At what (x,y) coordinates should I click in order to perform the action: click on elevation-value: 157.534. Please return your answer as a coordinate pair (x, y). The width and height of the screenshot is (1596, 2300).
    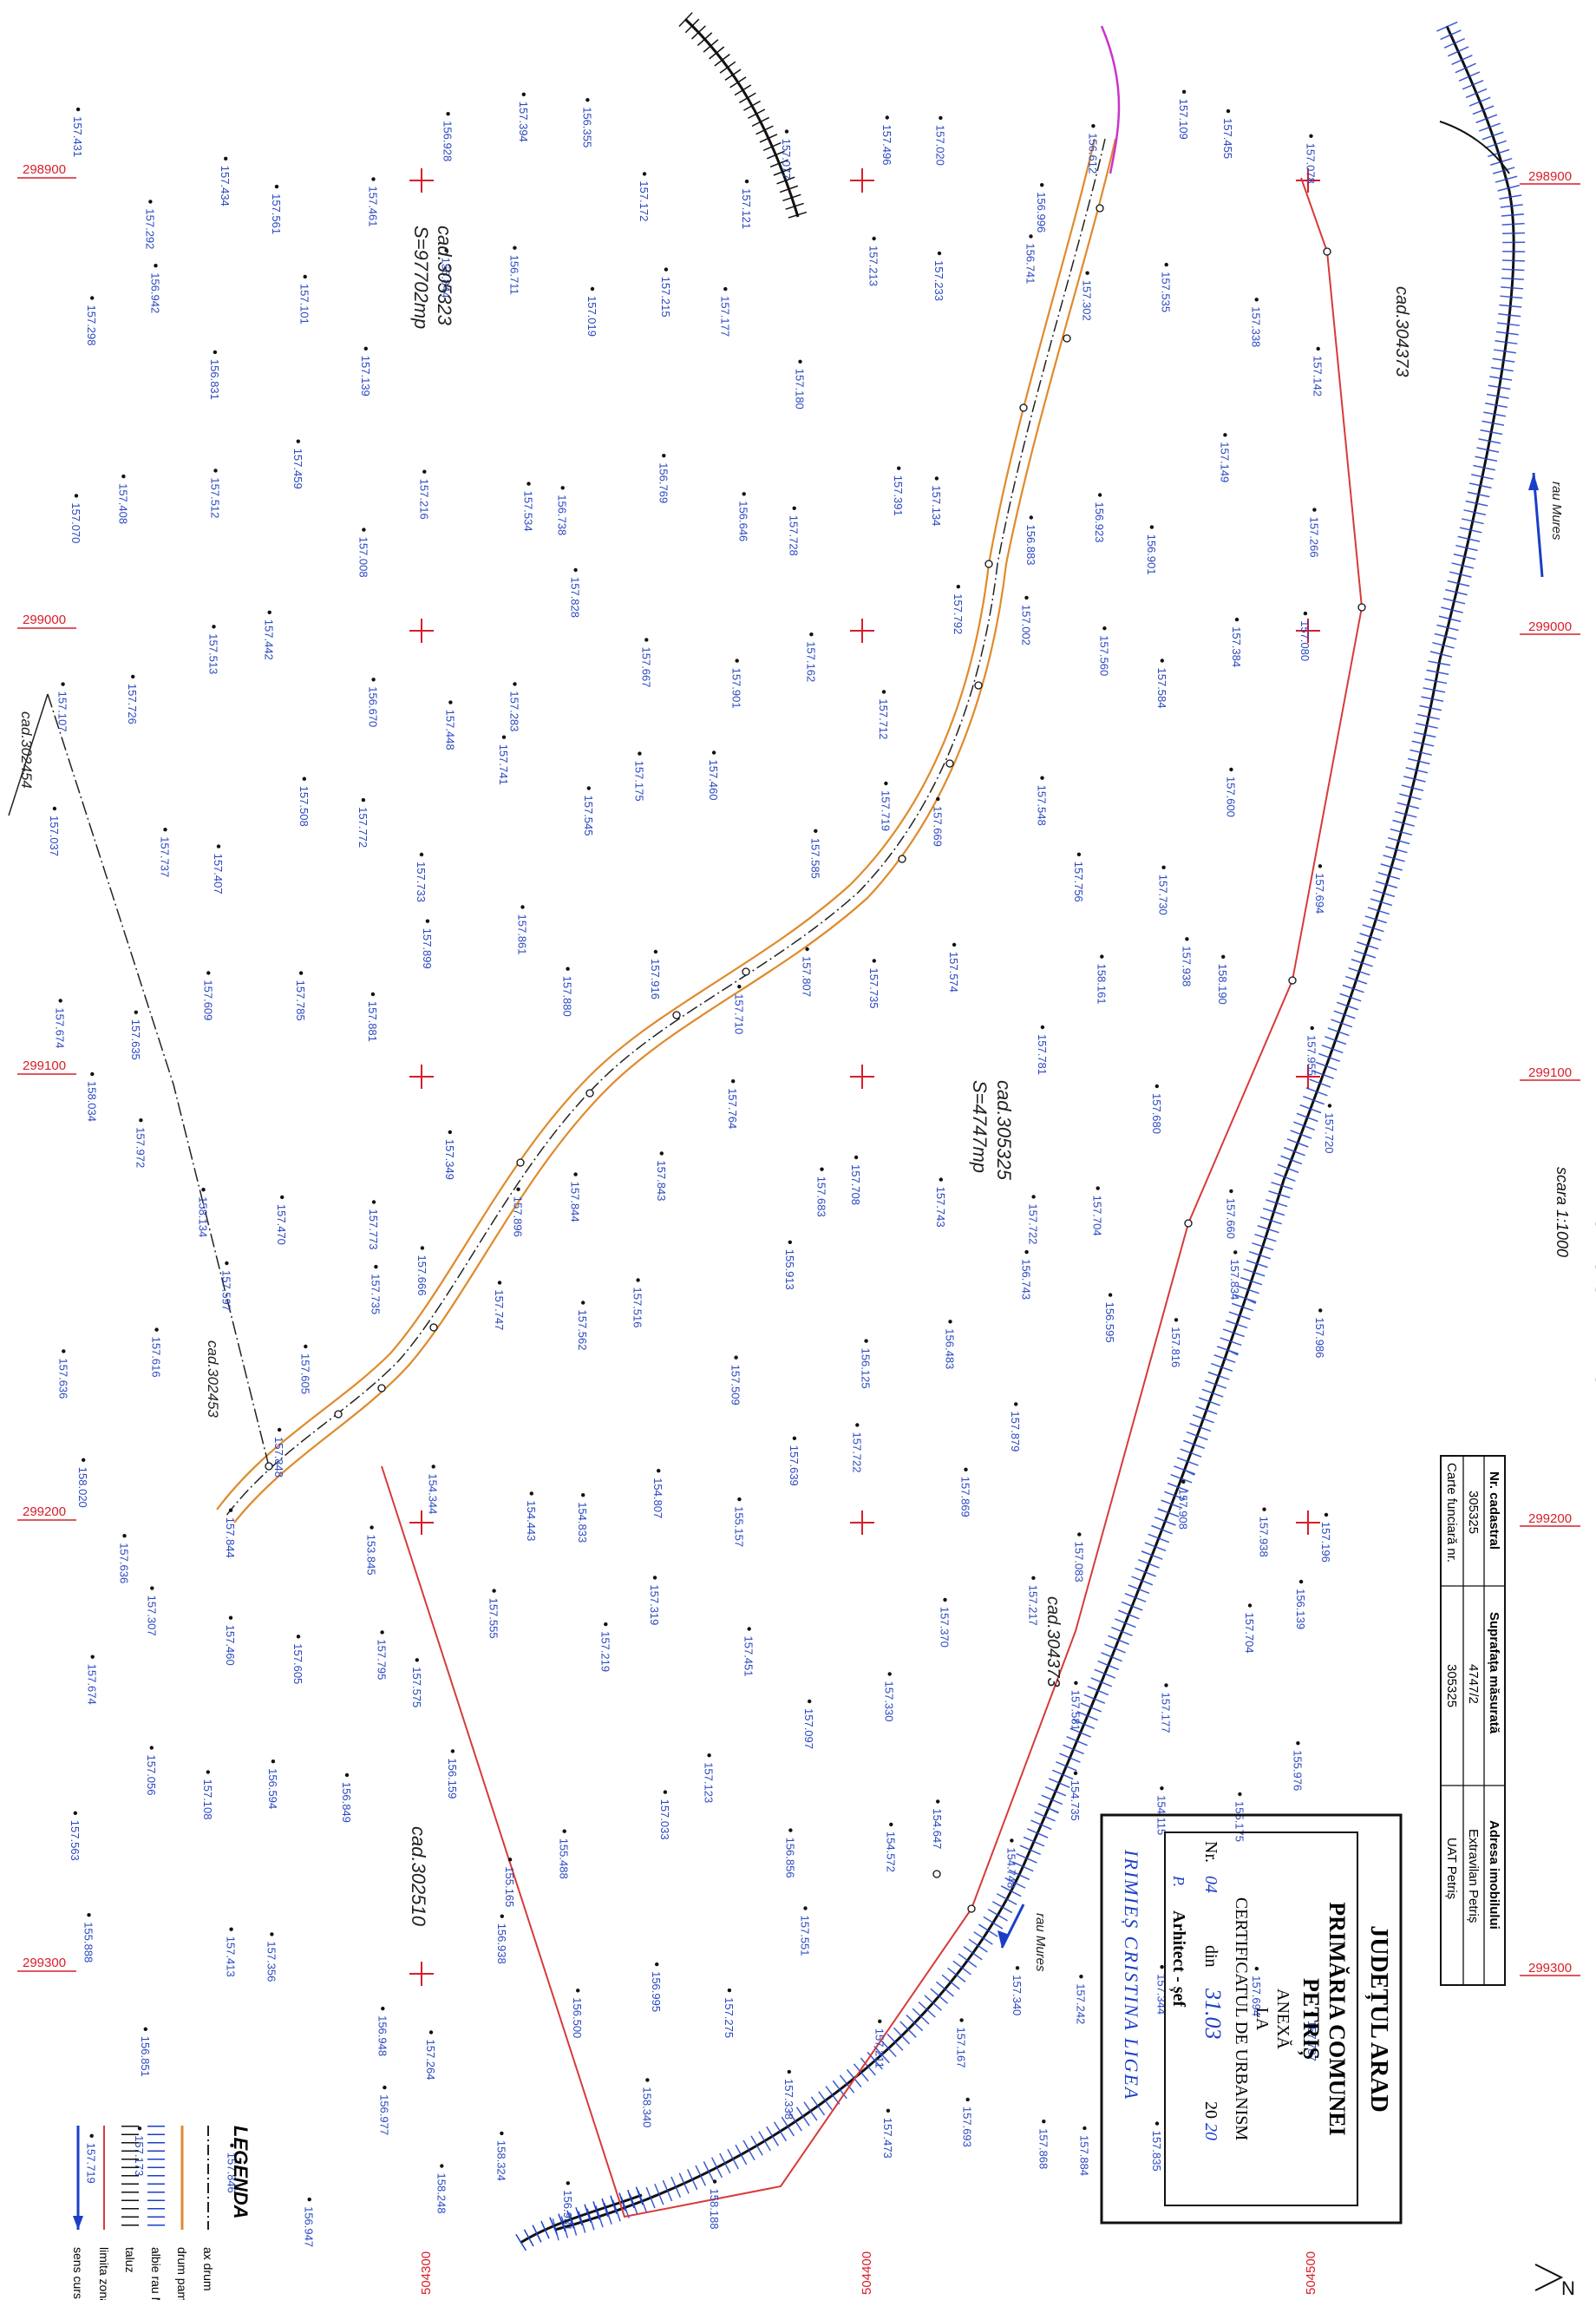
    Looking at the image, I should click on (528, 512).